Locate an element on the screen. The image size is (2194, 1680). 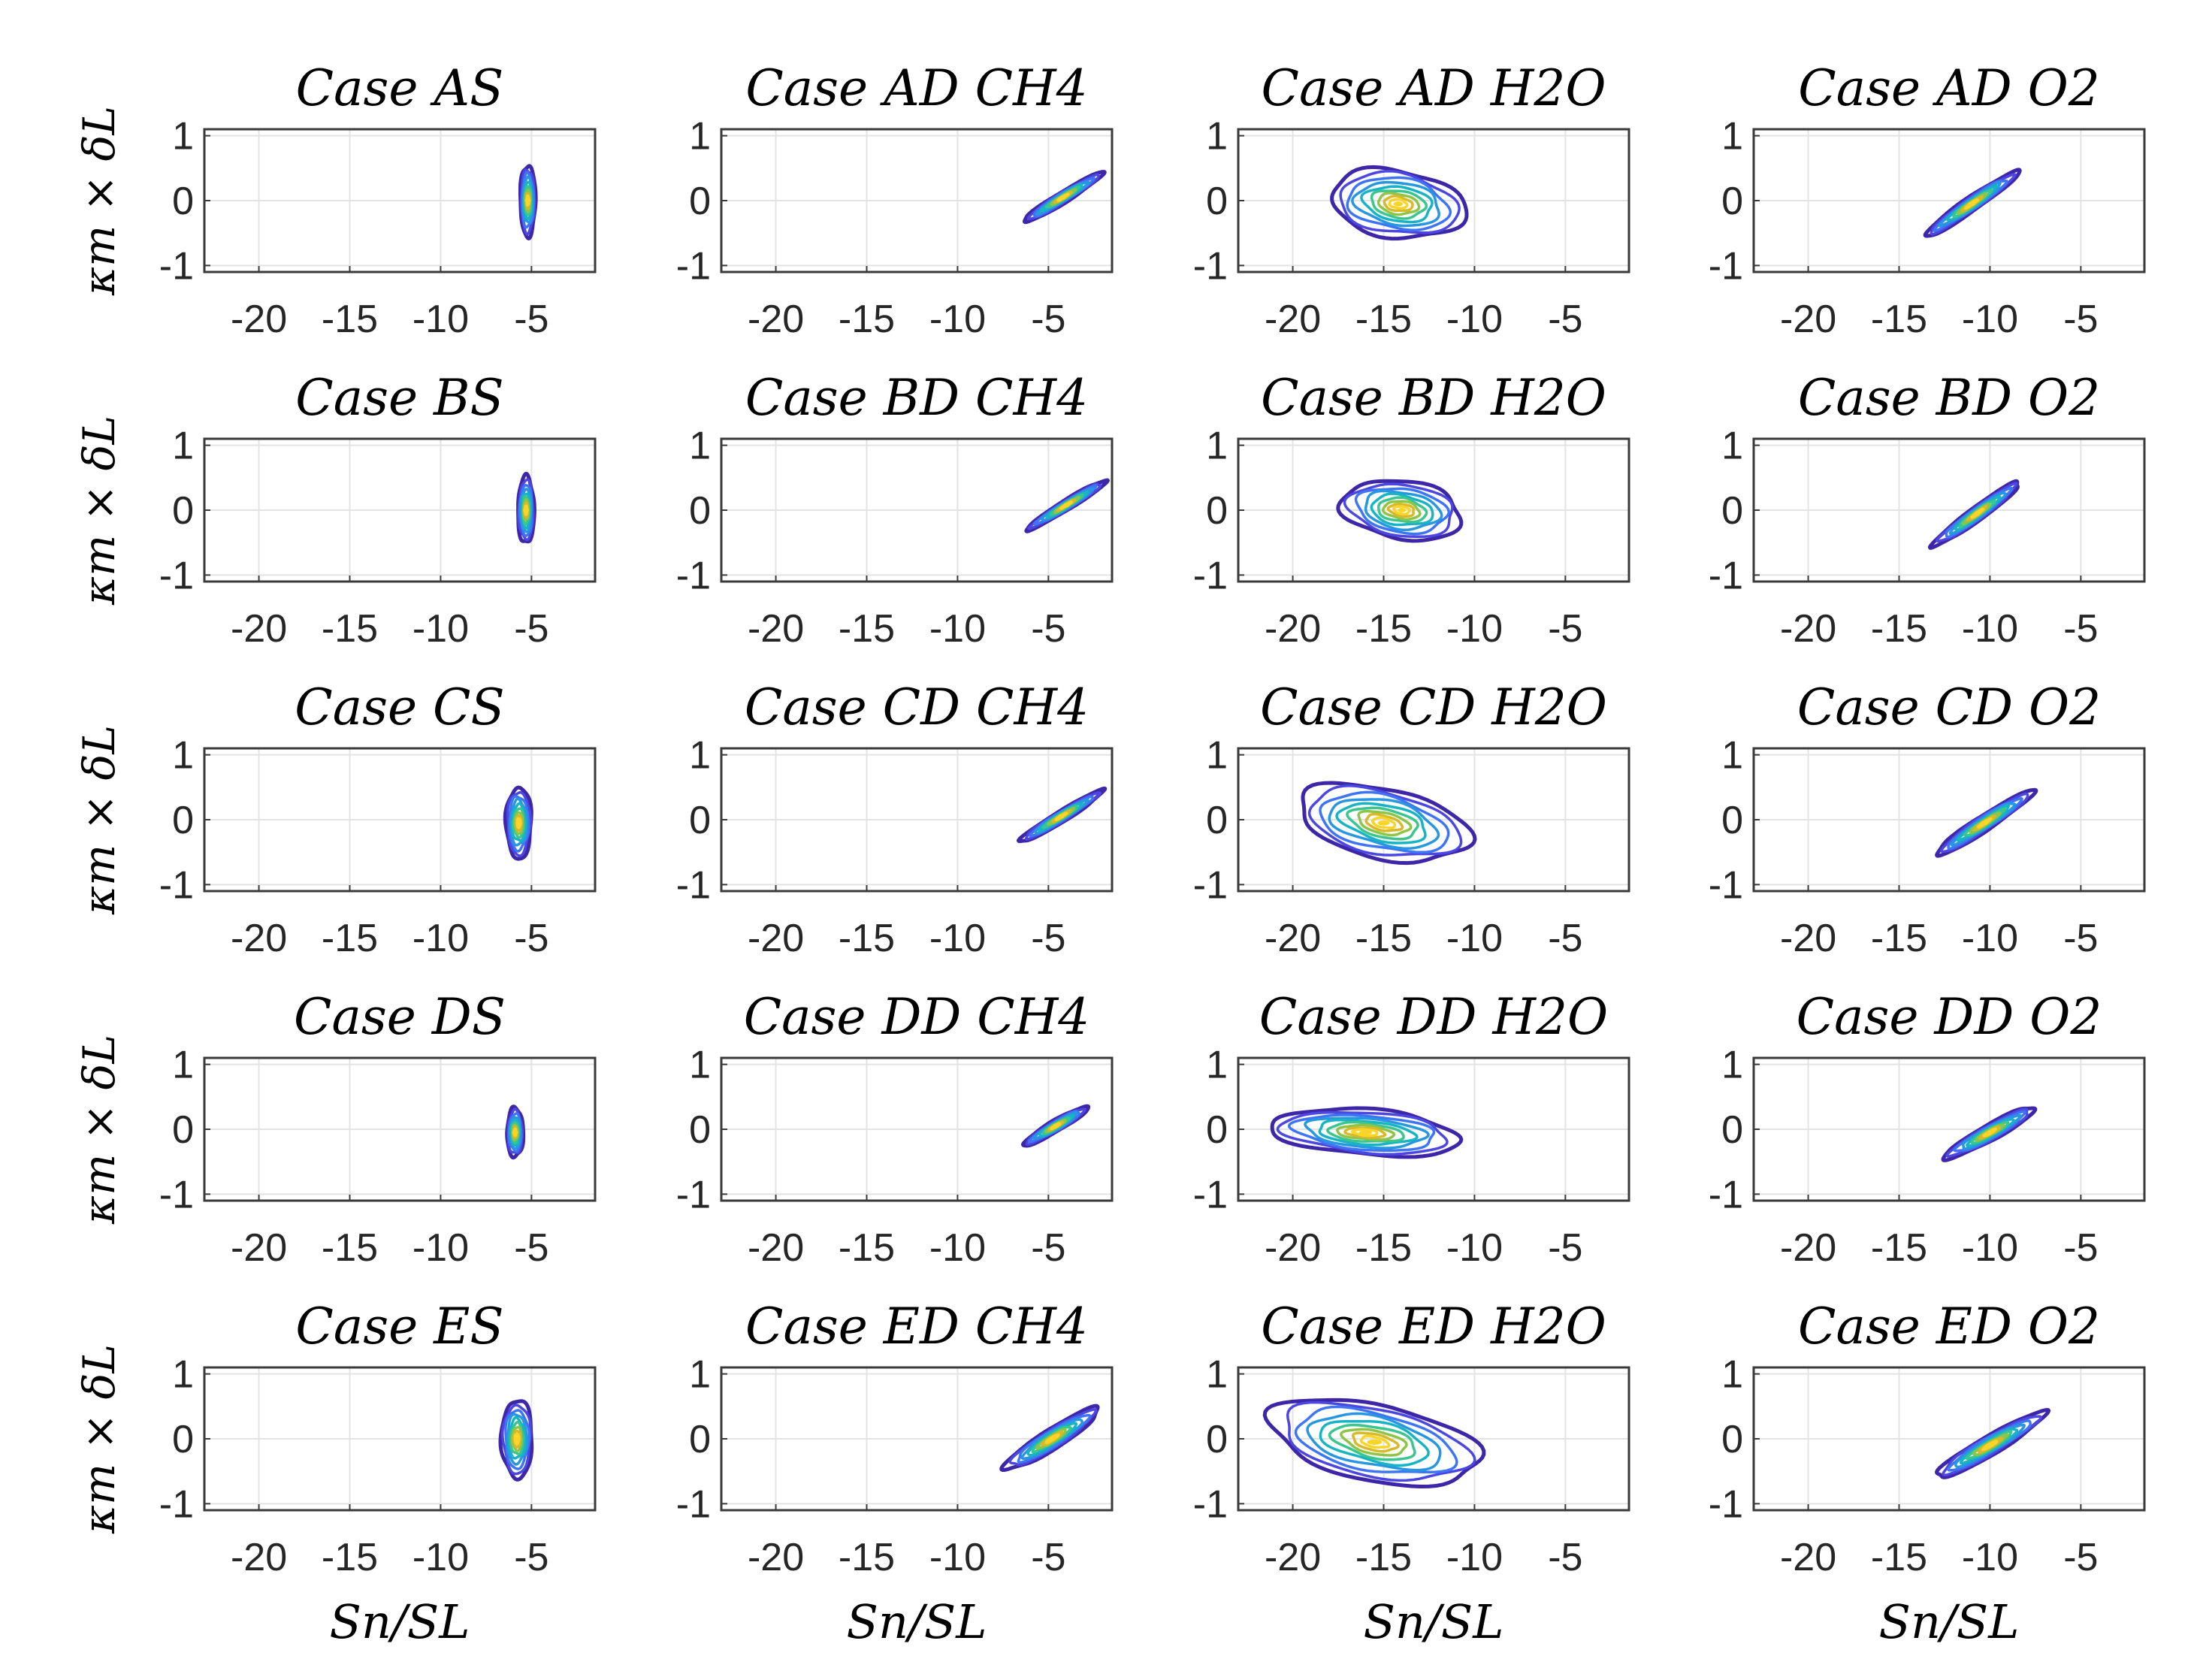
subplot: Case ED CH4 -20 -15 -10 -5 1 0 -1 Sn/SL is located at coordinates (895, 1473).